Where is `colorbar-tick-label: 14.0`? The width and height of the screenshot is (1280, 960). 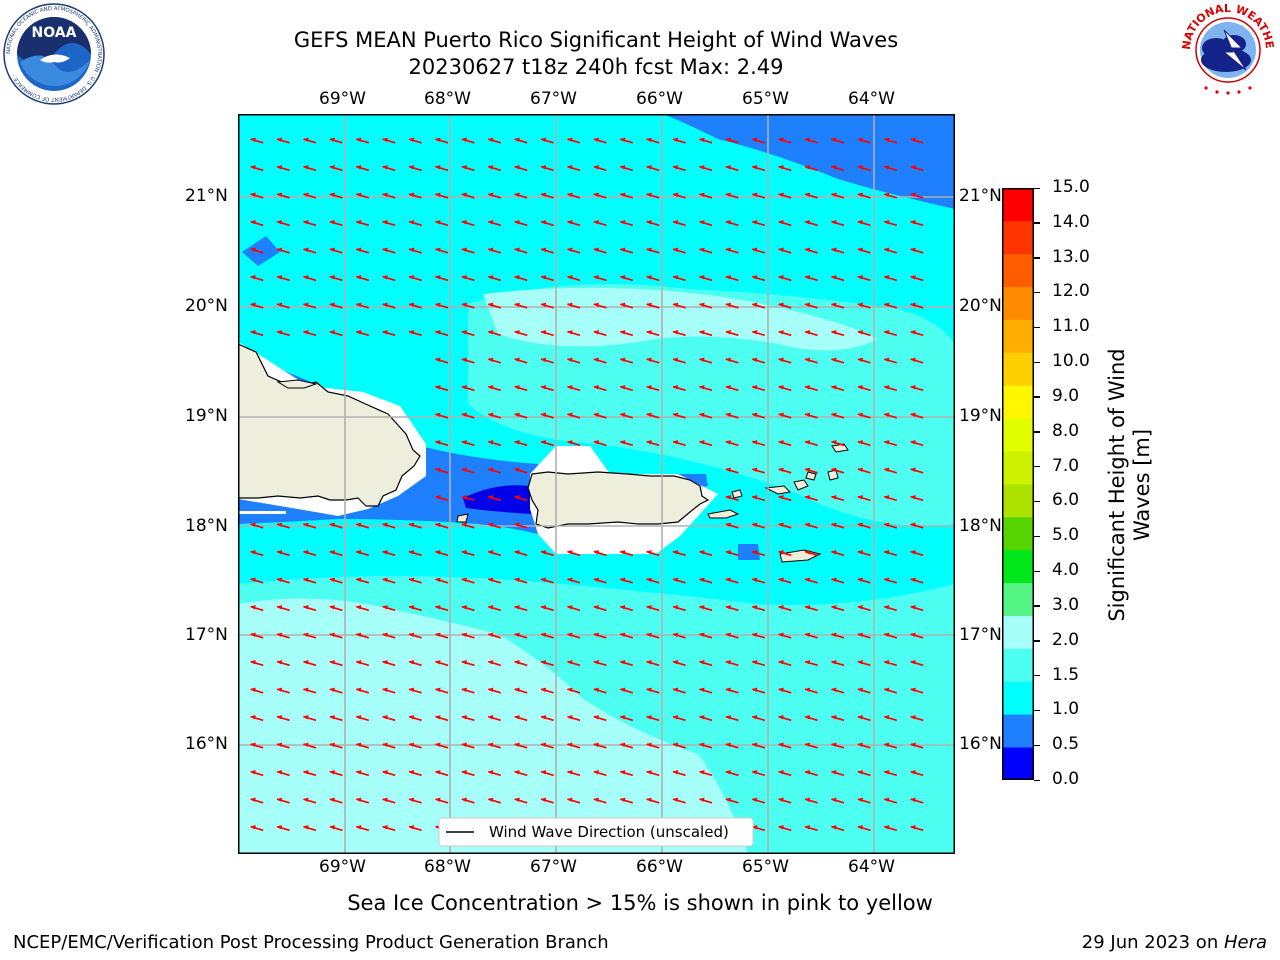
colorbar-tick-label: 14.0 is located at coordinates (1071, 221).